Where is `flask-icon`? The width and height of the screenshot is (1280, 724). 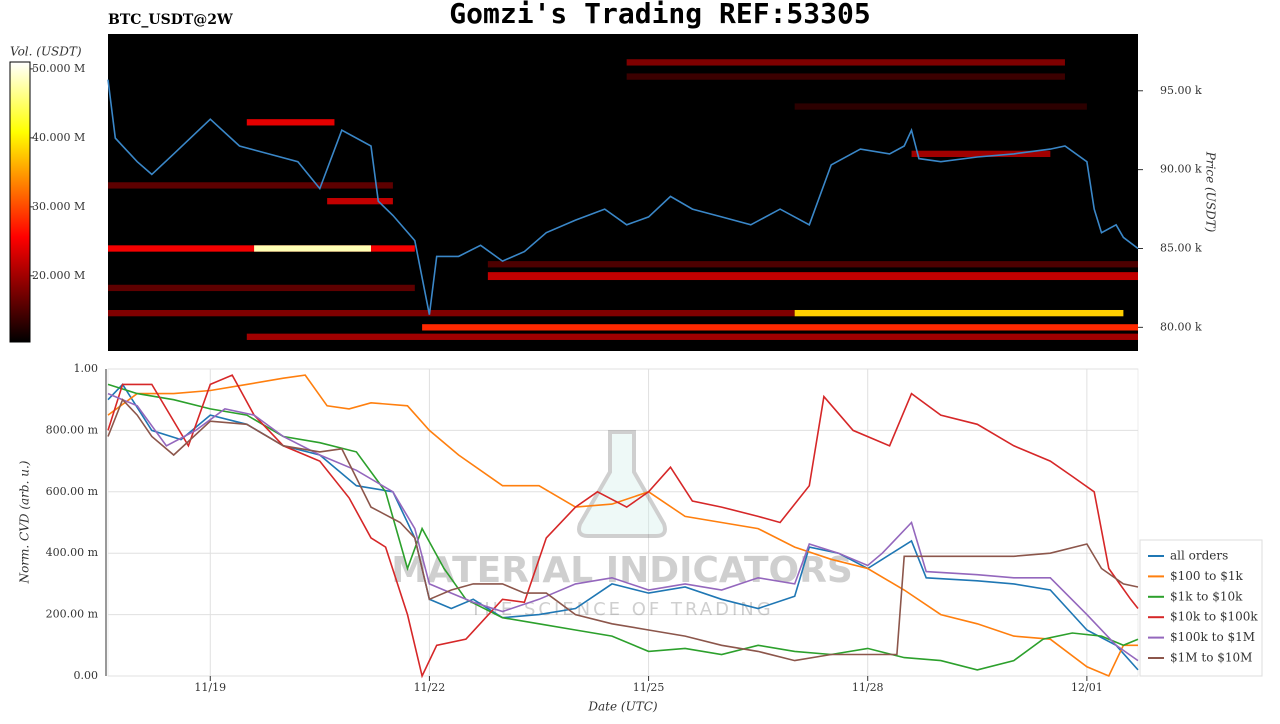
flask-icon is located at coordinates (622, 484).